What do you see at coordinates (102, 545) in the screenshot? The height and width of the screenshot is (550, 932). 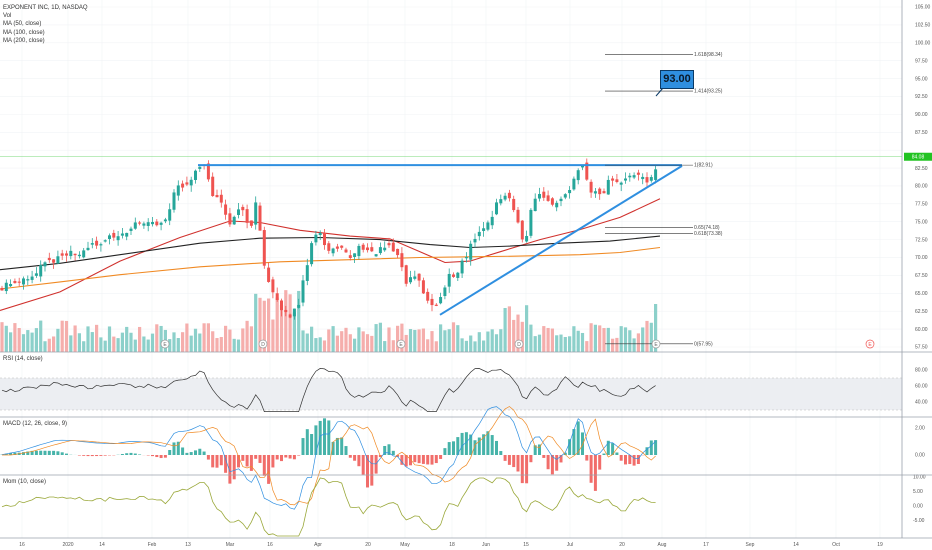 I see `time-tick-label: 14` at bounding box center [102, 545].